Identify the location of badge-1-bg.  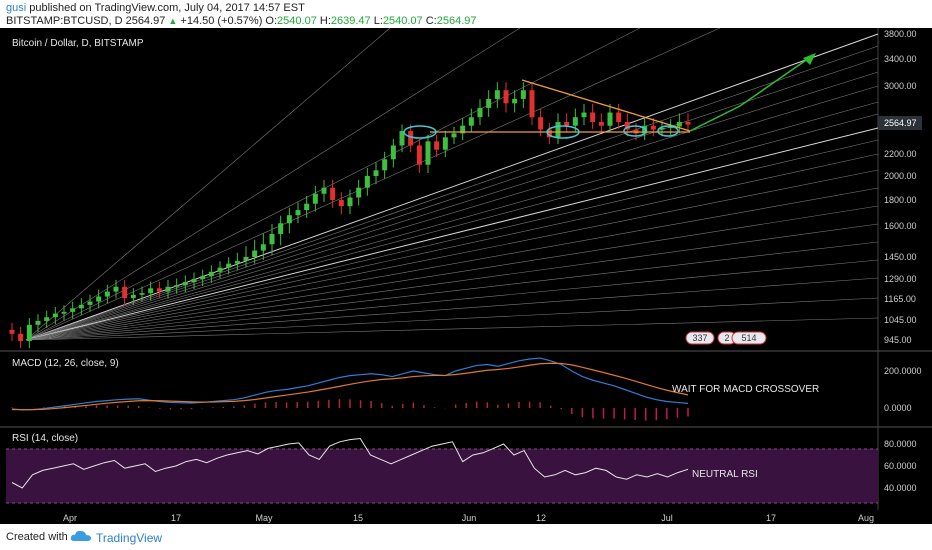
(700, 338).